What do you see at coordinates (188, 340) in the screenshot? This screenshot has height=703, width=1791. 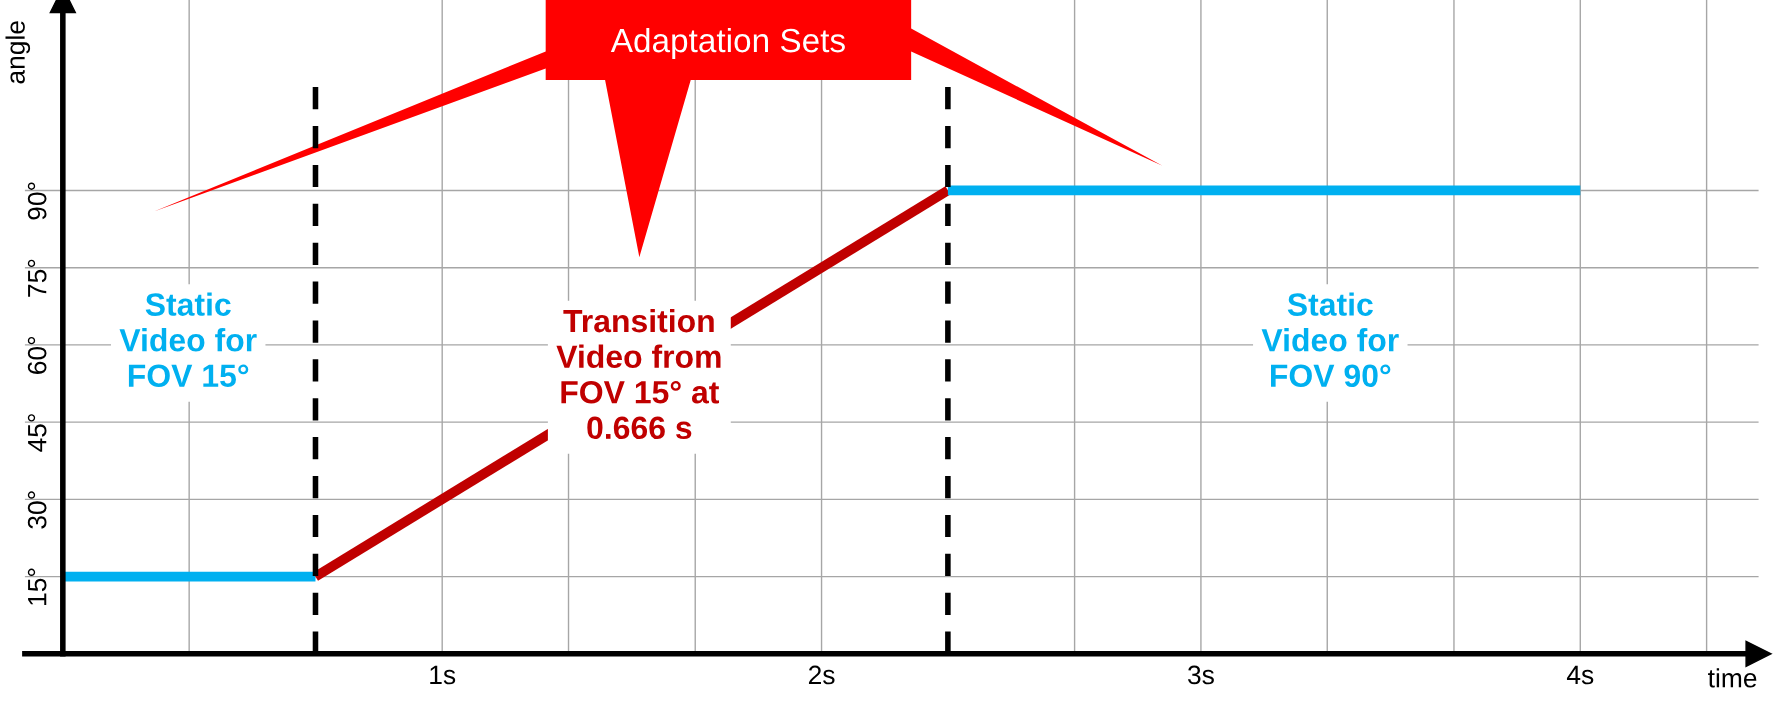 I see `annotation: Static Video for FOV 15°` at bounding box center [188, 340].